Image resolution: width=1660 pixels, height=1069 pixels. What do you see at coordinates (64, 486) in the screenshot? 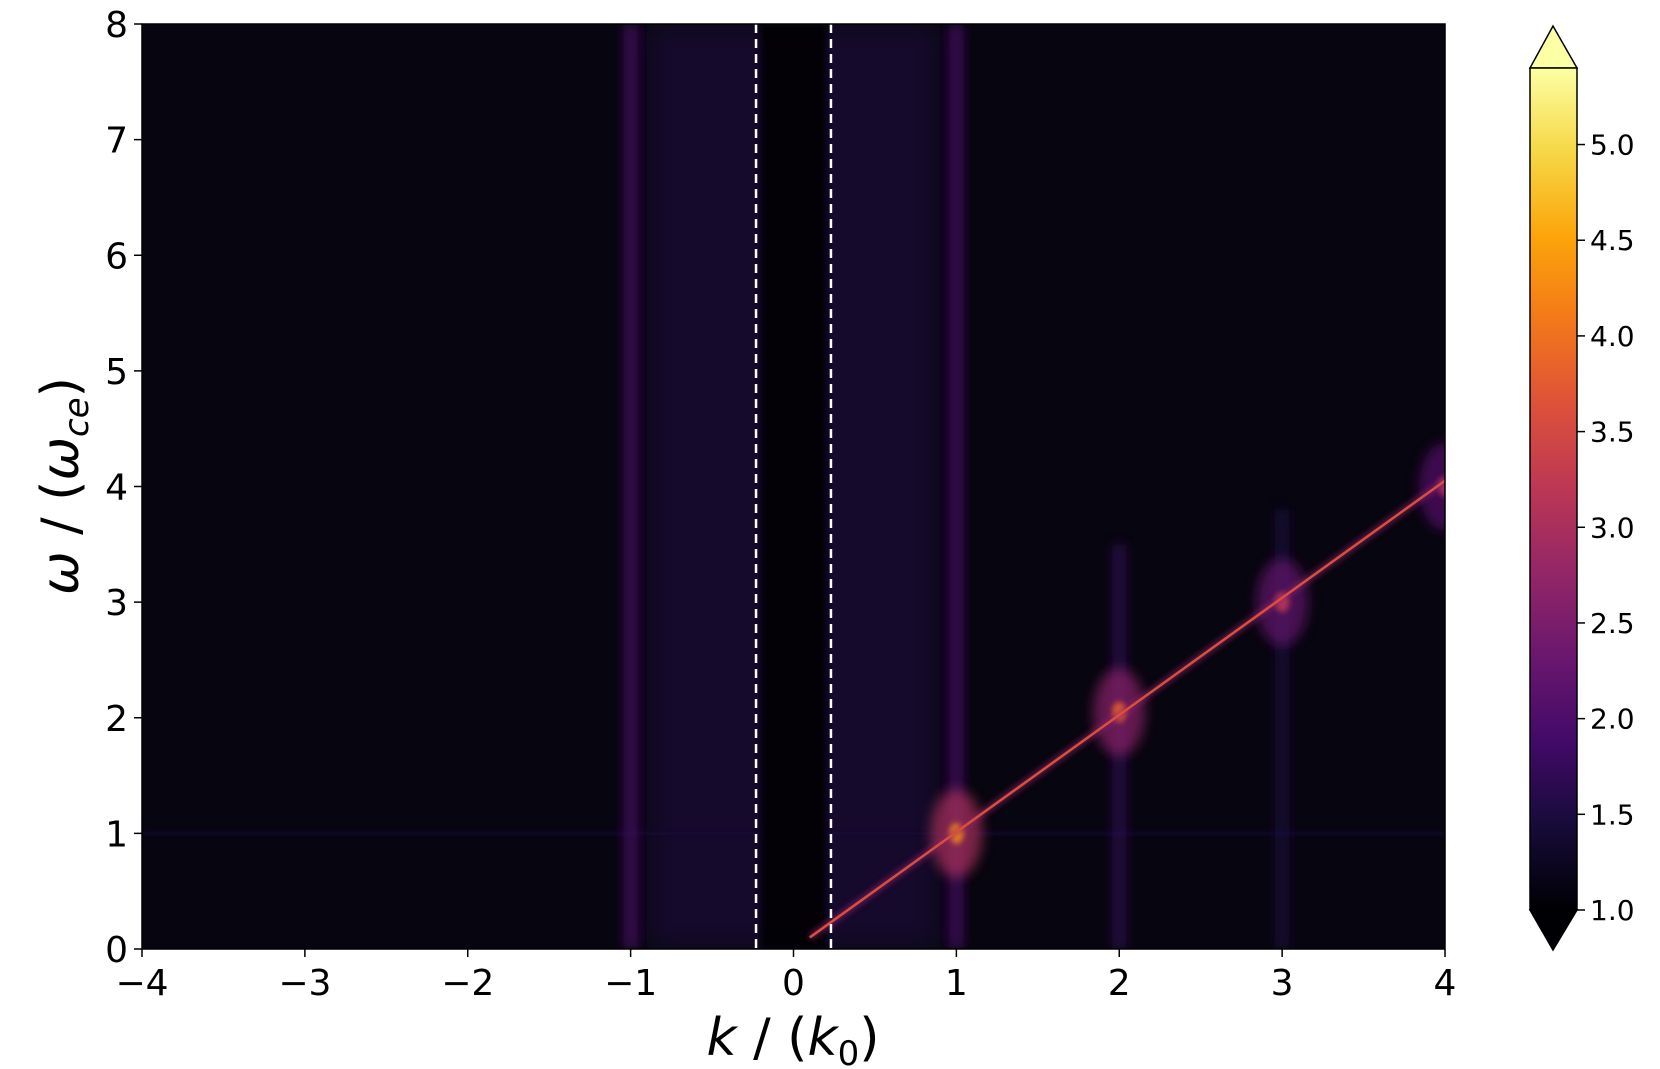
I see `y-axis-label: ω / (ωce)` at bounding box center [64, 486].